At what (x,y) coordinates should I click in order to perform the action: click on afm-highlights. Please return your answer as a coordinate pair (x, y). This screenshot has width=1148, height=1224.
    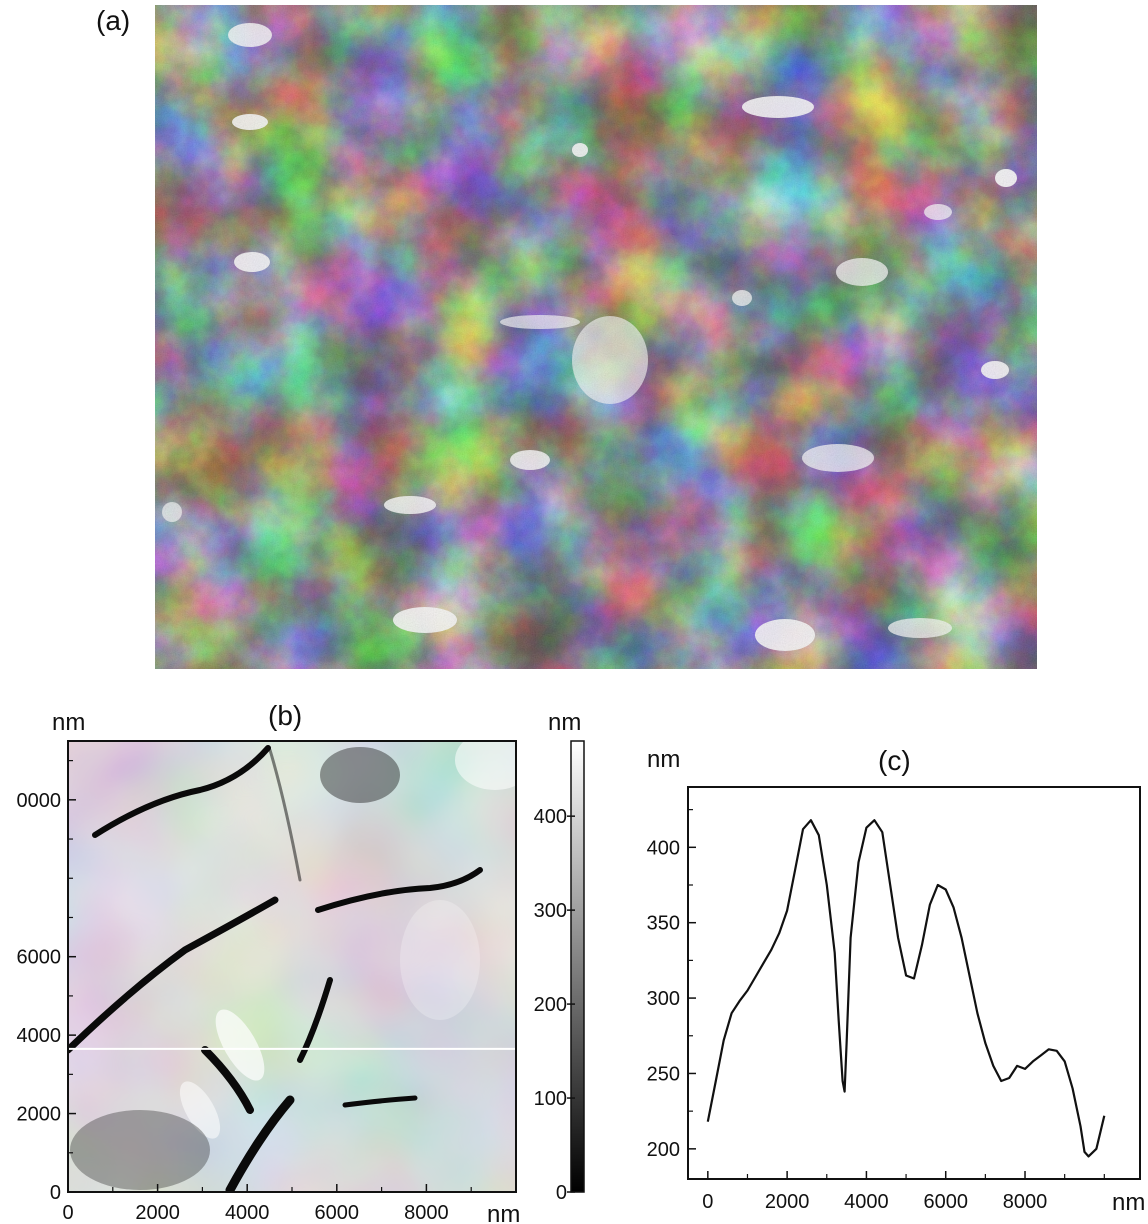
    Looking at the image, I should click on (347, 940).